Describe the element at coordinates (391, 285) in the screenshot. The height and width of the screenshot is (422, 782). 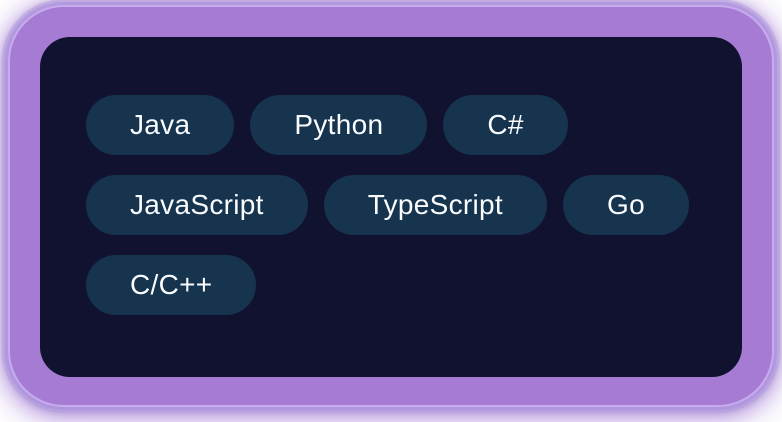
I see `tag-row-3: C/C++` at that location.